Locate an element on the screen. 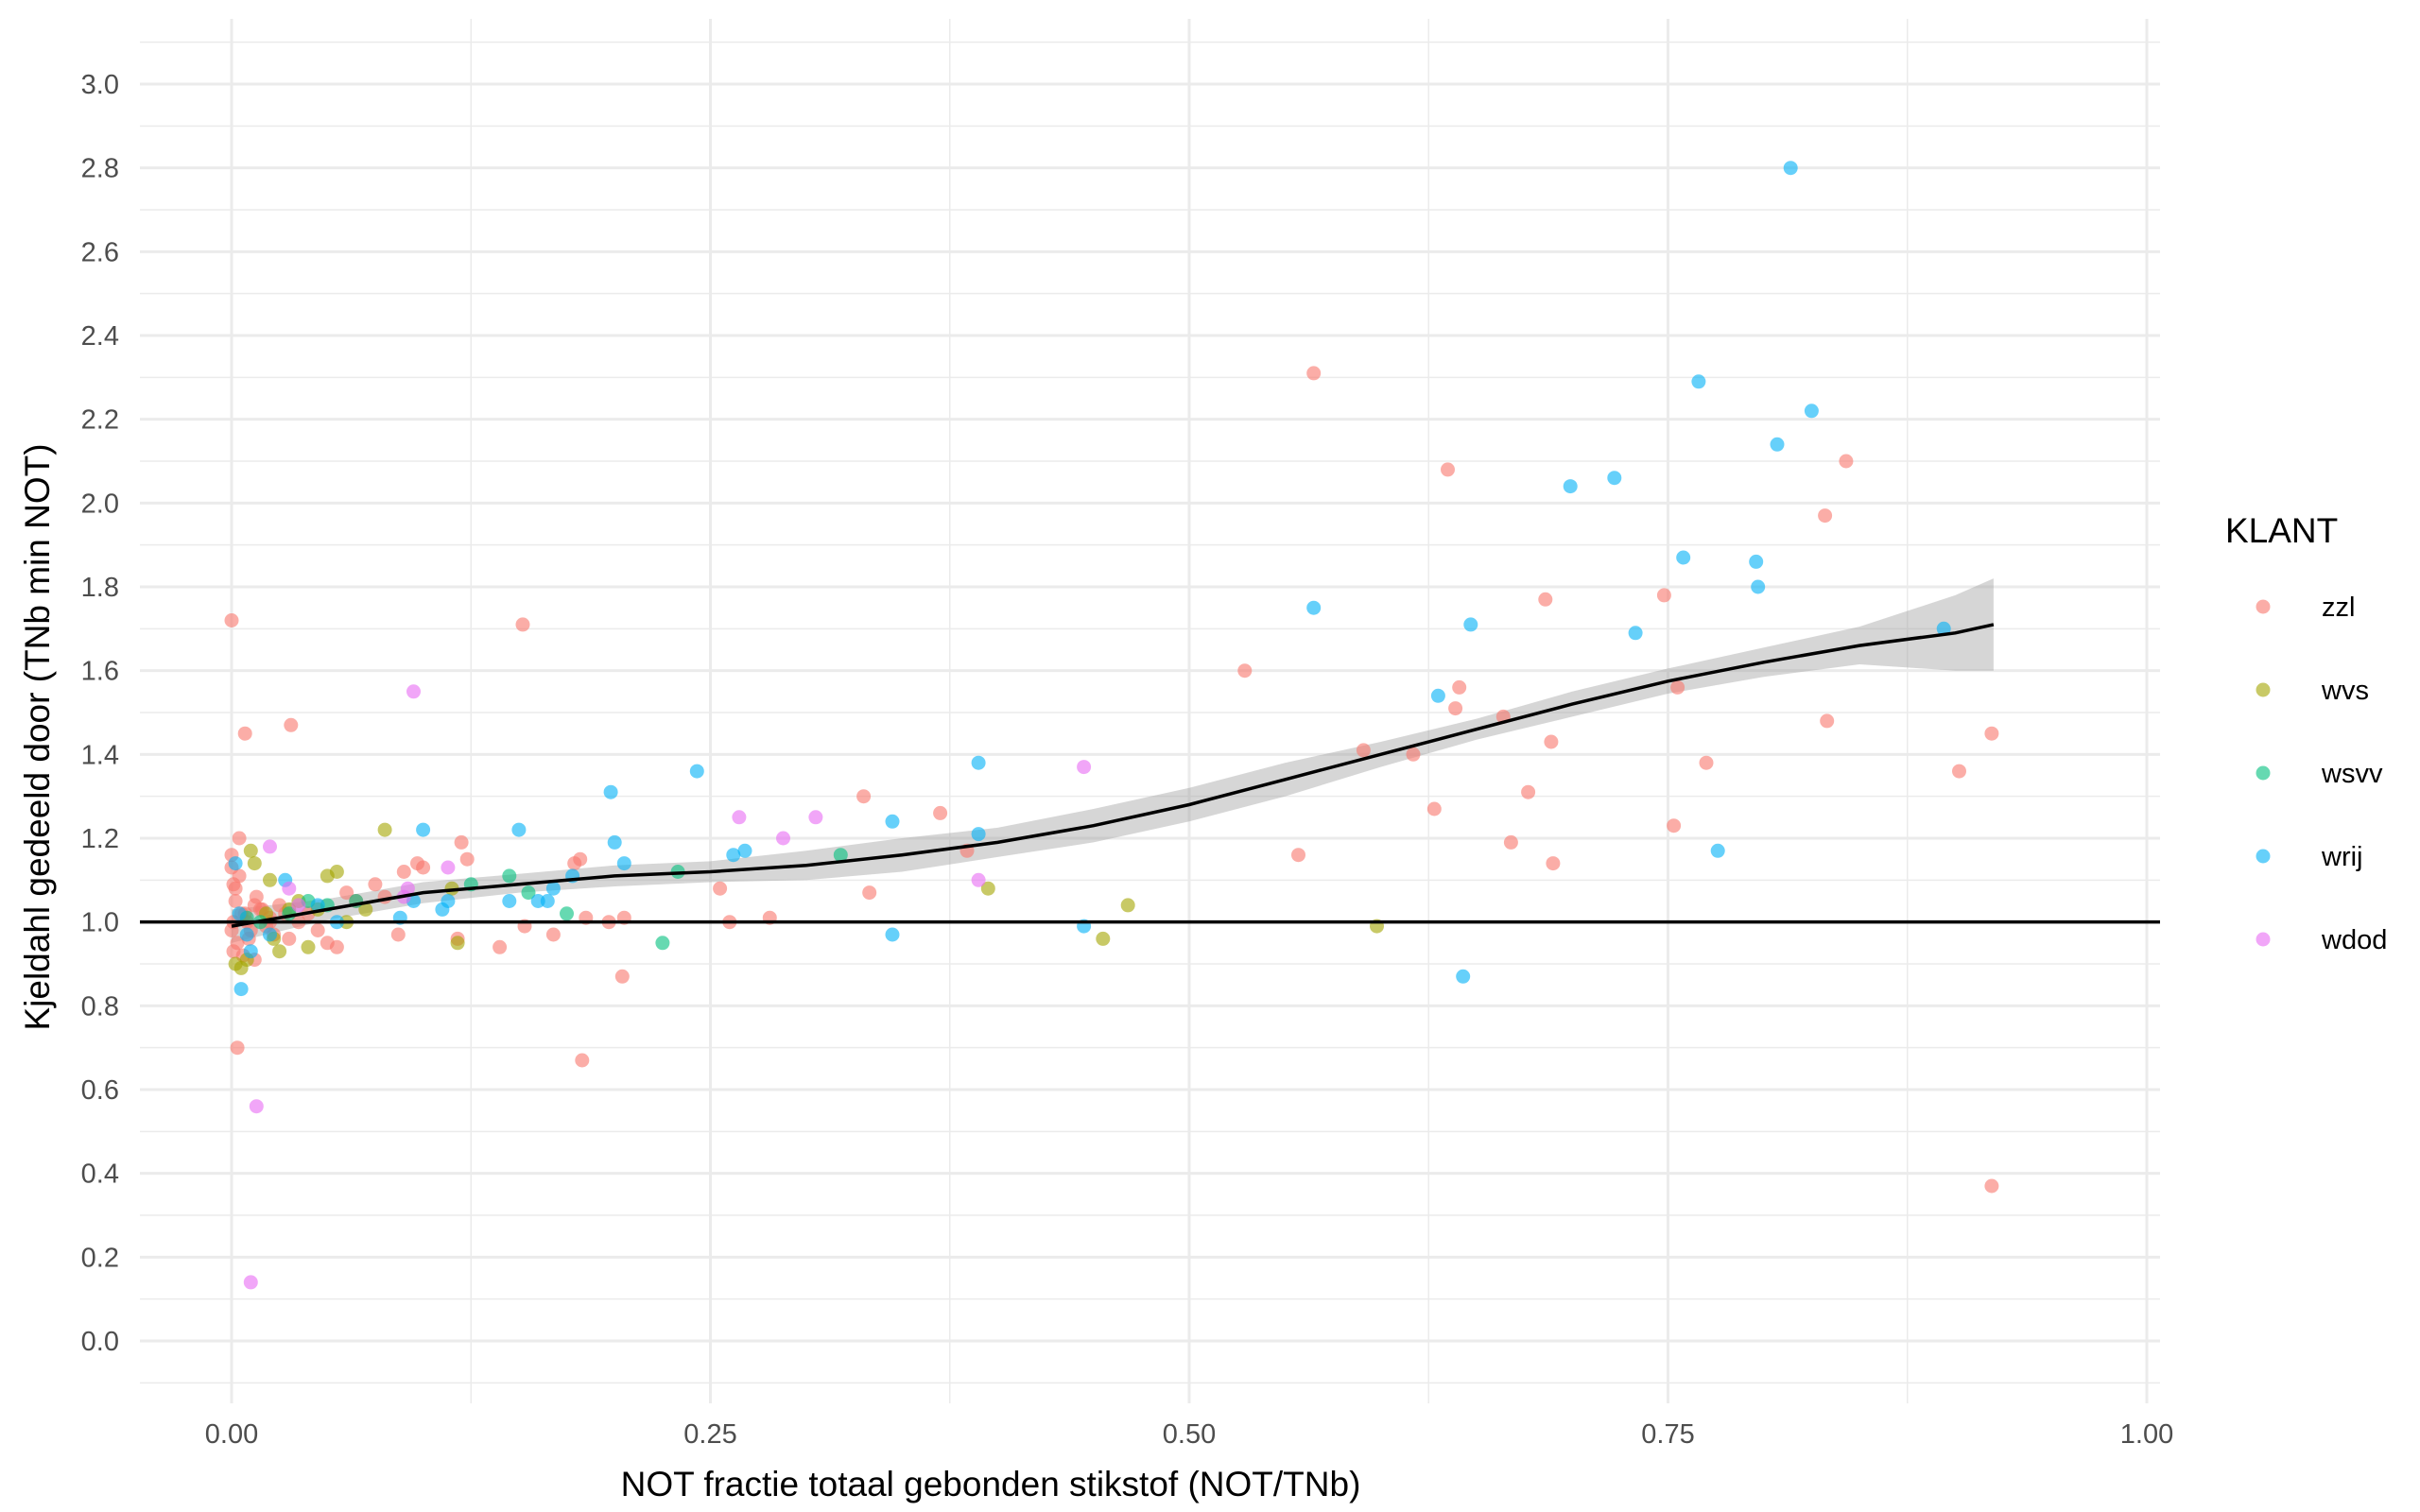 This screenshot has height=1512, width=2420. y-tick-label: 3.0 is located at coordinates (100, 85).